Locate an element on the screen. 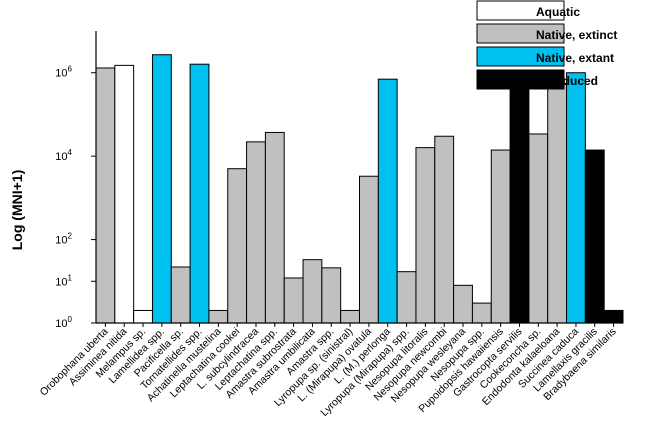 This screenshot has width=651, height=442. y-tick-label: 10¹ is located at coordinates (63, 280).